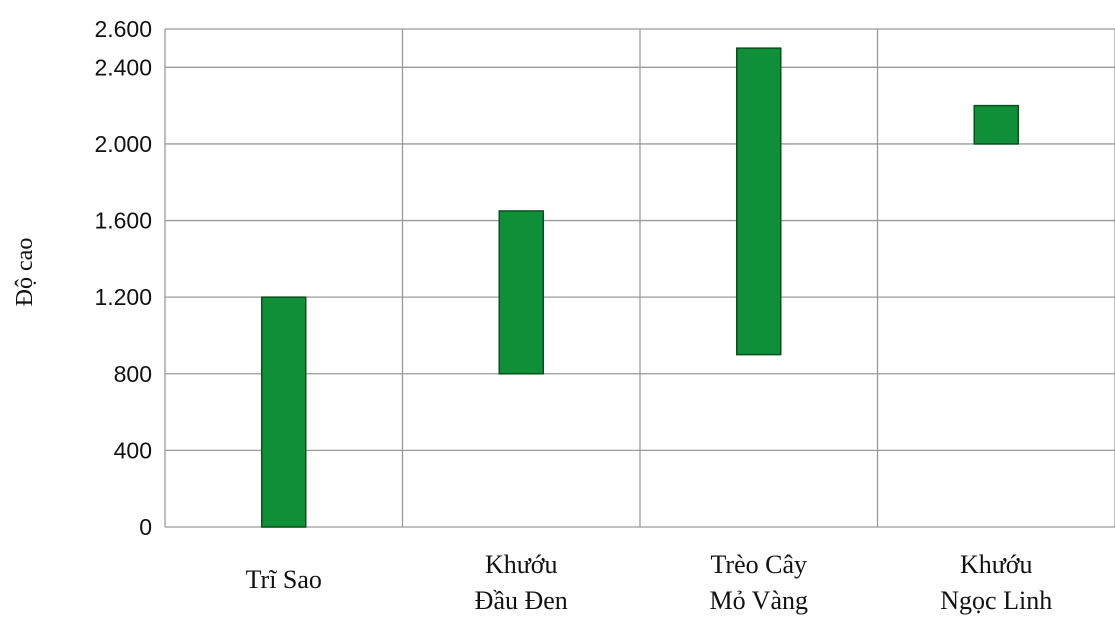  I want to click on category-label: Đầu Đen, so click(521, 600).